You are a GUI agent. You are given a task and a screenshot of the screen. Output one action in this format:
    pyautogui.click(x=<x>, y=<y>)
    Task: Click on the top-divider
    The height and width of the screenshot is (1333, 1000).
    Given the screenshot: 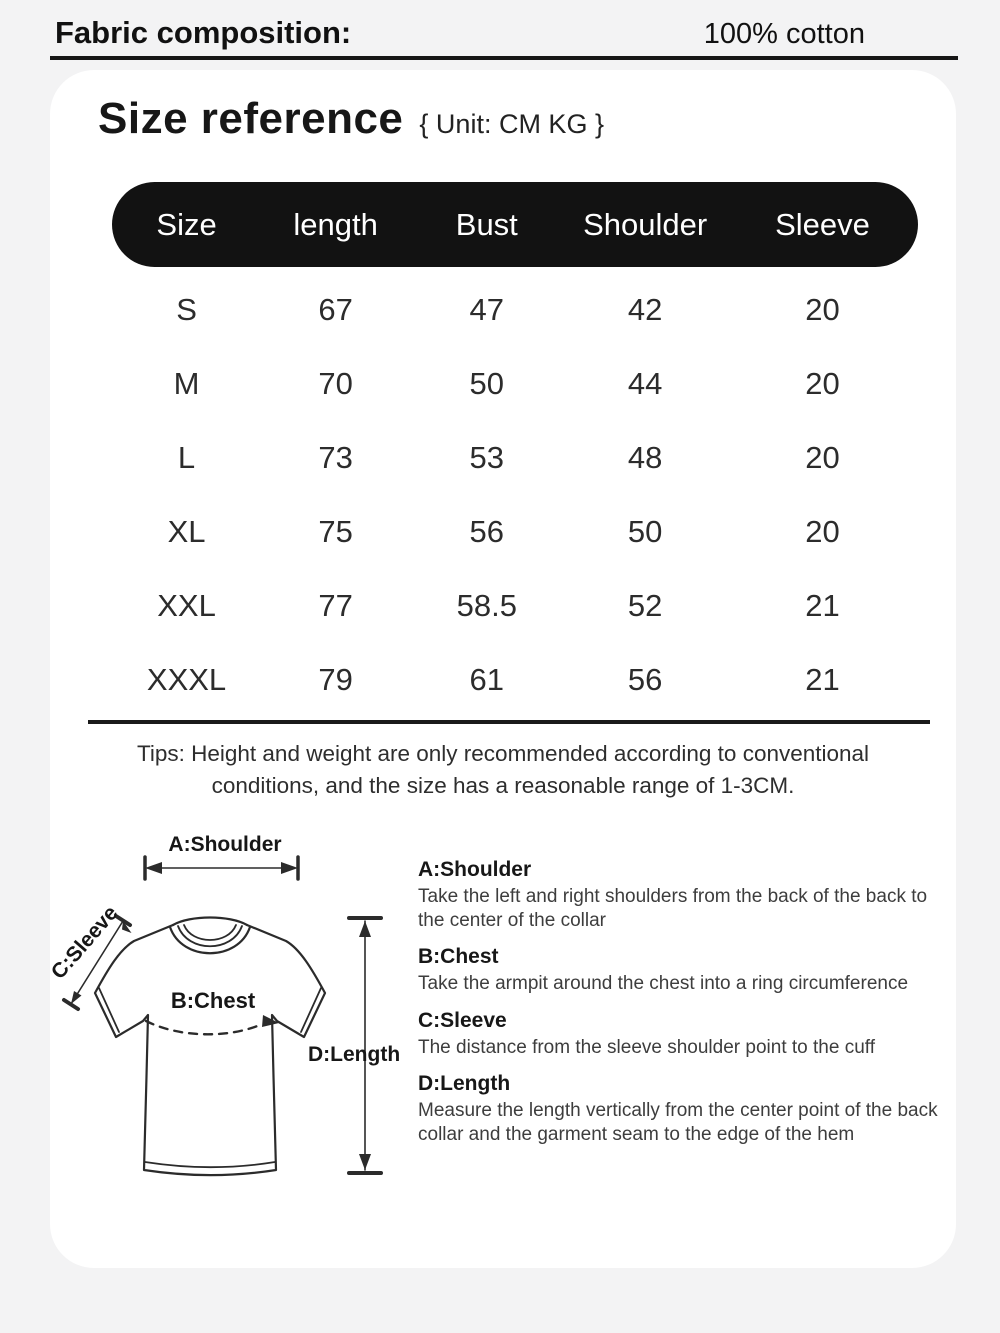 What is the action you would take?
    pyautogui.click(x=504, y=58)
    